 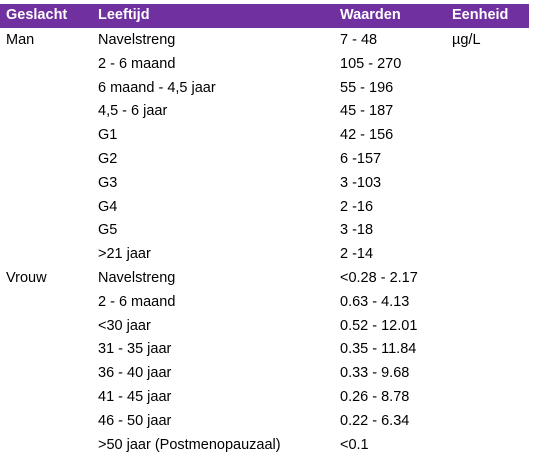 I want to click on table-row: G3 3 -103, so click(x=264, y=183).